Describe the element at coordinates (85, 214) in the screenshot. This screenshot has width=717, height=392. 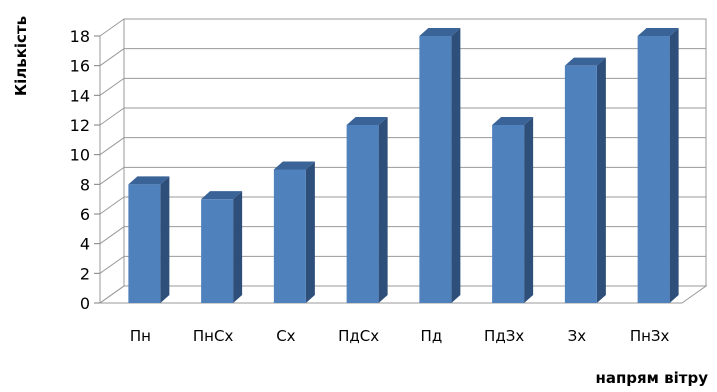
I see `y-tick-label: 6` at that location.